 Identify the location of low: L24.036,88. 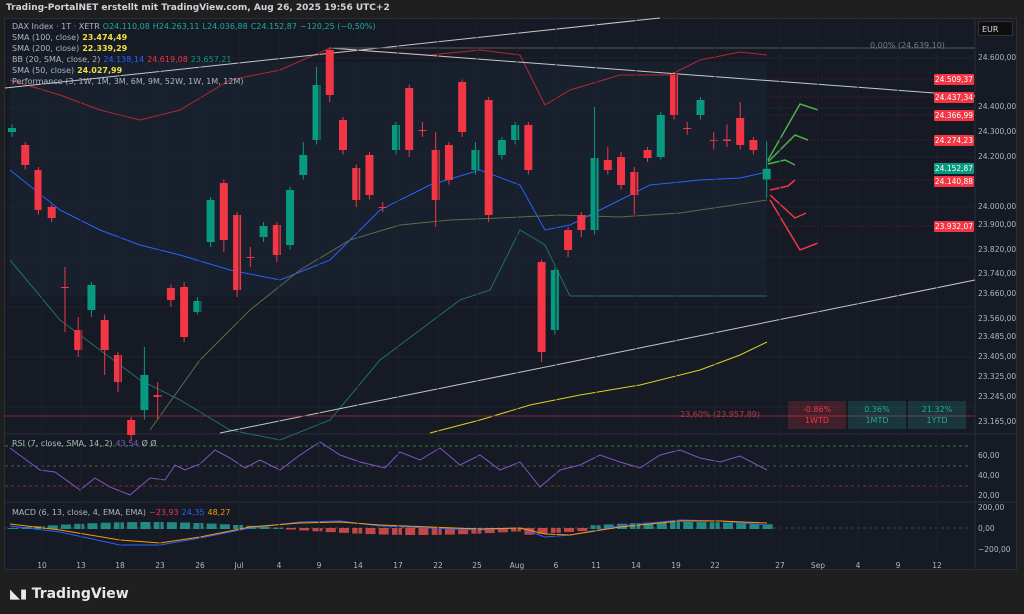
(225, 26).